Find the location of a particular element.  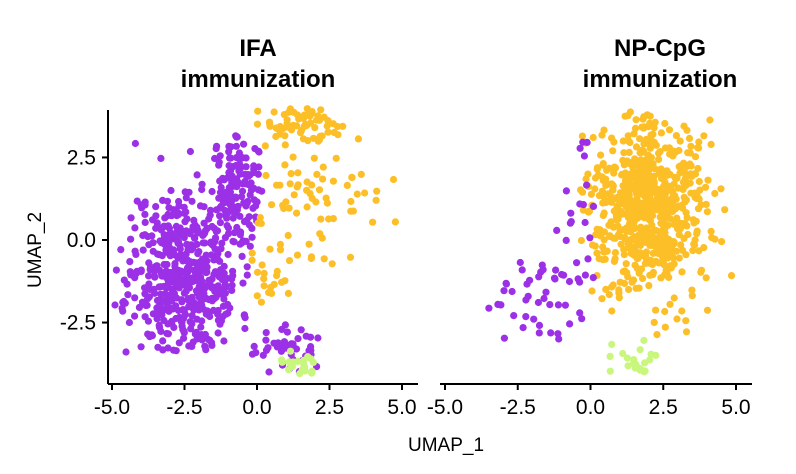

x-tick-label: 5.0 is located at coordinates (735, 407).